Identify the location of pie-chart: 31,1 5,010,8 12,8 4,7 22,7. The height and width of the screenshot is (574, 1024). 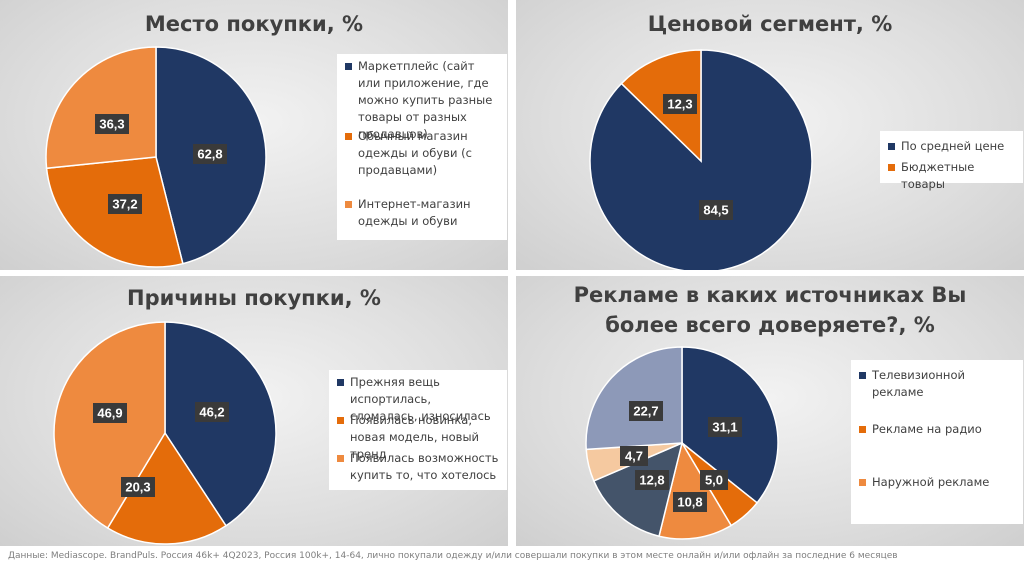
(682, 443).